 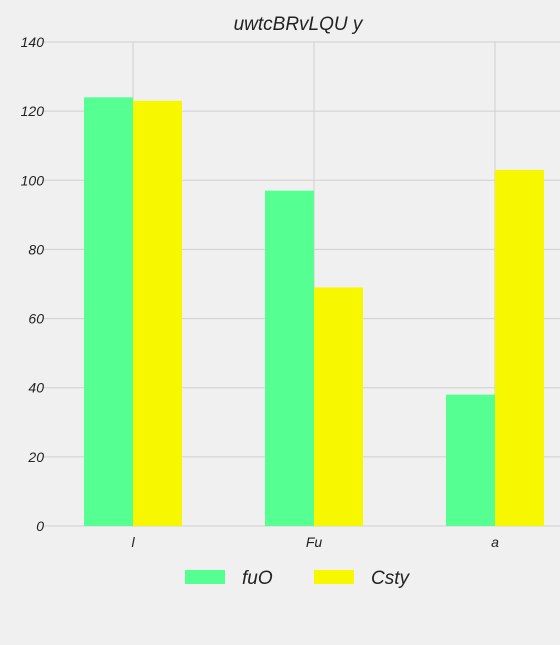 I want to click on y-tick-label: 140, so click(x=33, y=42).